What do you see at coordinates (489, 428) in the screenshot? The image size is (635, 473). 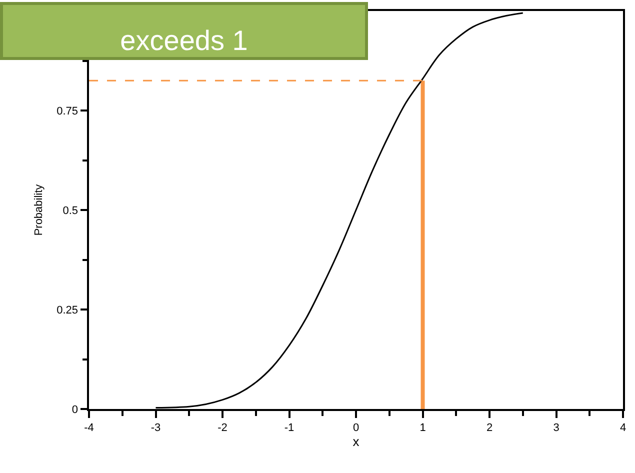 I see `x-tick-label: 2` at bounding box center [489, 428].